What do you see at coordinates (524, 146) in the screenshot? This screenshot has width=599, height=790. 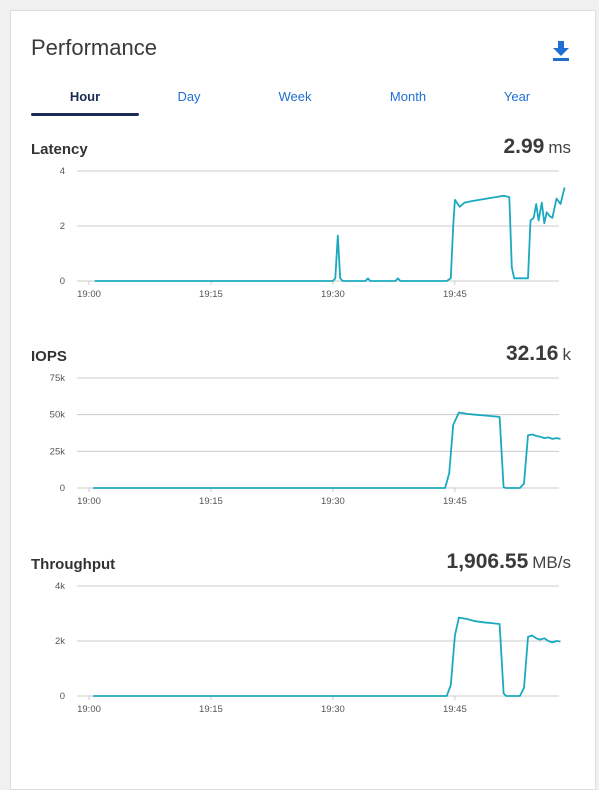 I see `value-number: 2.99` at bounding box center [524, 146].